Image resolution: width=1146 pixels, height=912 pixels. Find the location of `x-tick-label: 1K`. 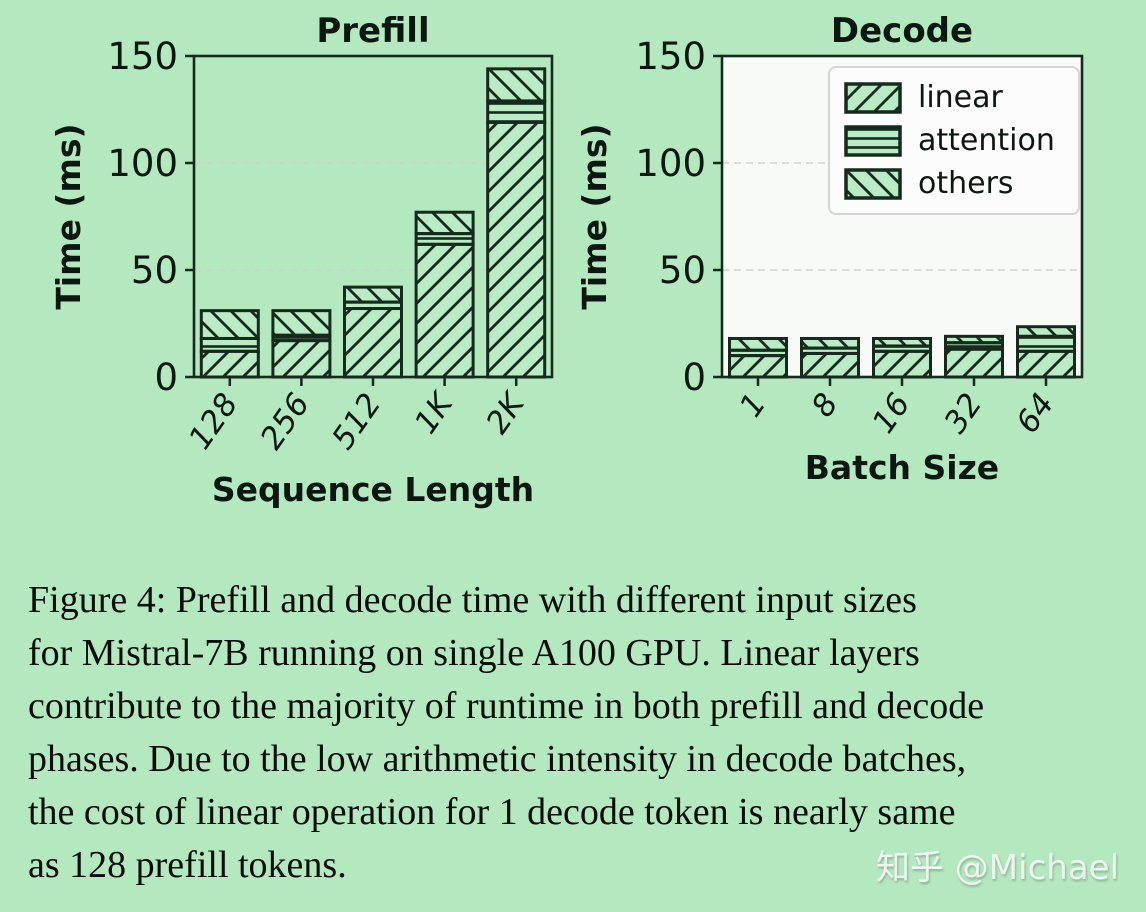

x-tick-label: 1K is located at coordinates (435, 413).